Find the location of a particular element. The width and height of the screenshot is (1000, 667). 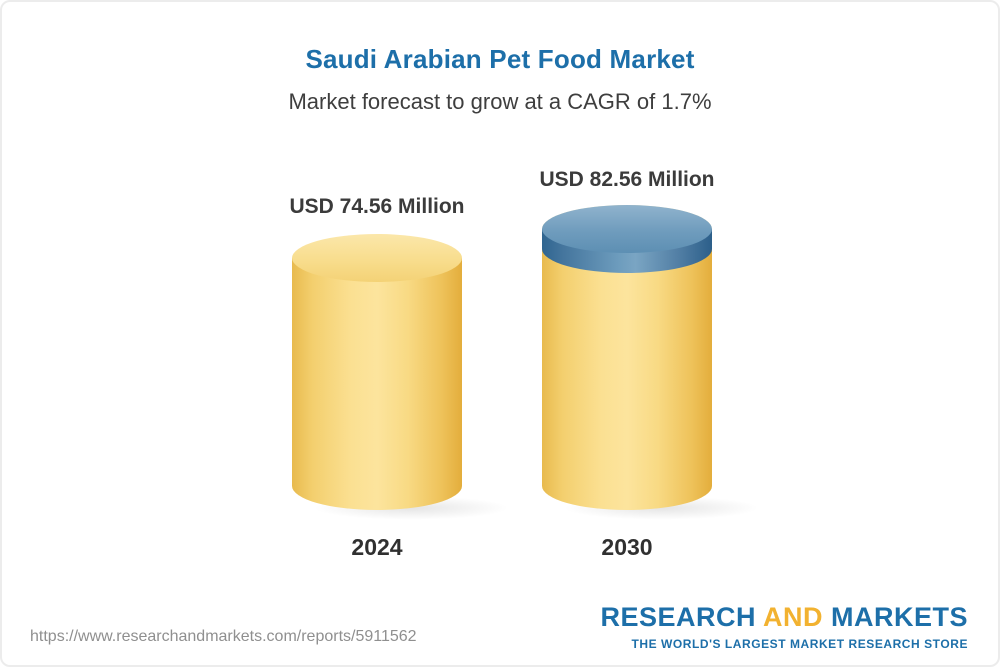

x-axis-label-2030: 2030 is located at coordinates (627, 547).